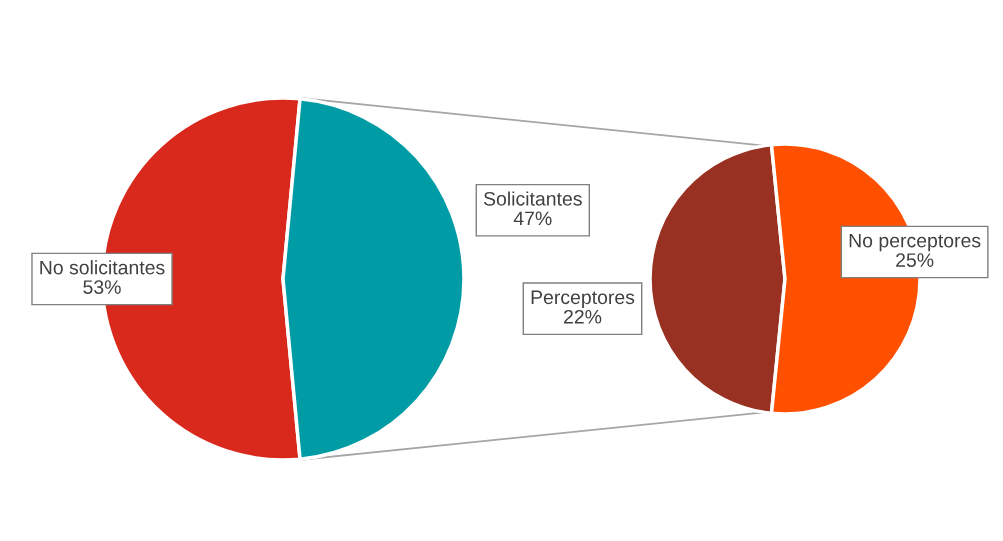 The width and height of the screenshot is (1003, 541). What do you see at coordinates (532, 218) in the screenshot?
I see `data-label: 47%` at bounding box center [532, 218].